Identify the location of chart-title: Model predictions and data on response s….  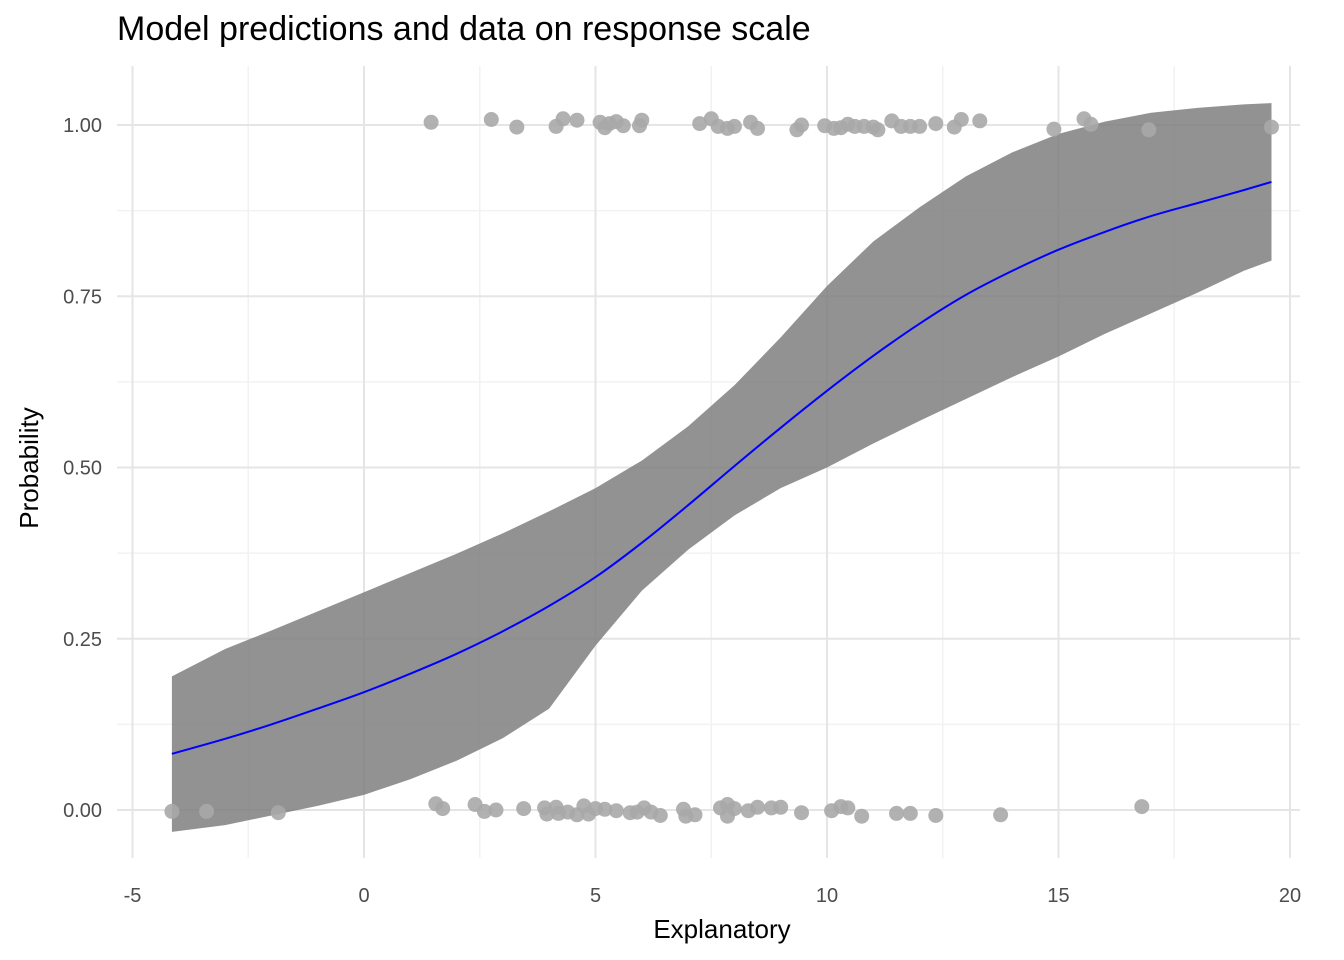
(464, 29).